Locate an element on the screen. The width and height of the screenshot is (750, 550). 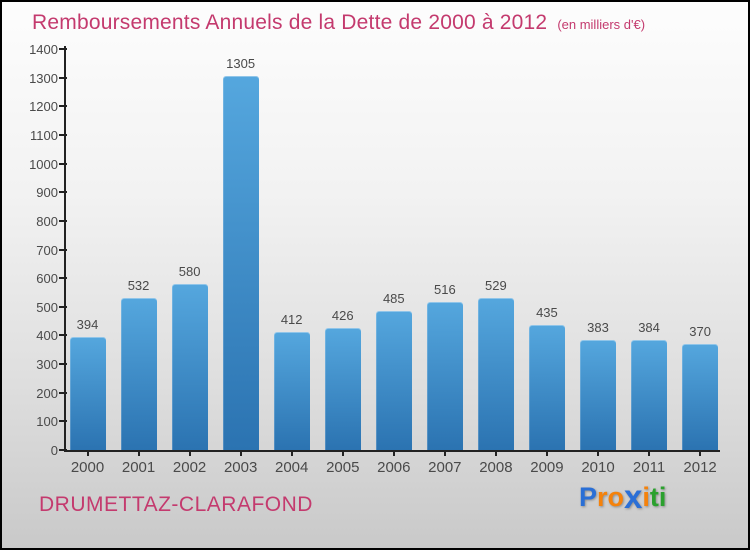
y-tick-label: 700 is located at coordinates (47, 250).